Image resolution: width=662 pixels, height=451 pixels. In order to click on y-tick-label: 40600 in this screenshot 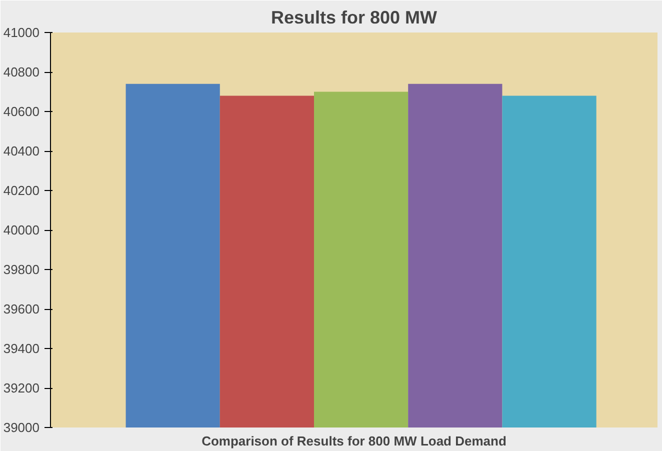, I will do `click(21, 111)`.